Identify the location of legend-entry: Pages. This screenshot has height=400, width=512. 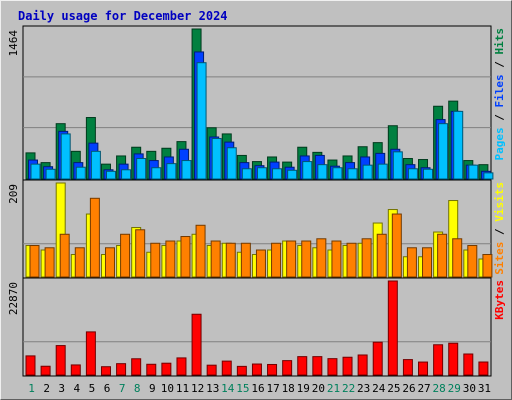
(499, 143).